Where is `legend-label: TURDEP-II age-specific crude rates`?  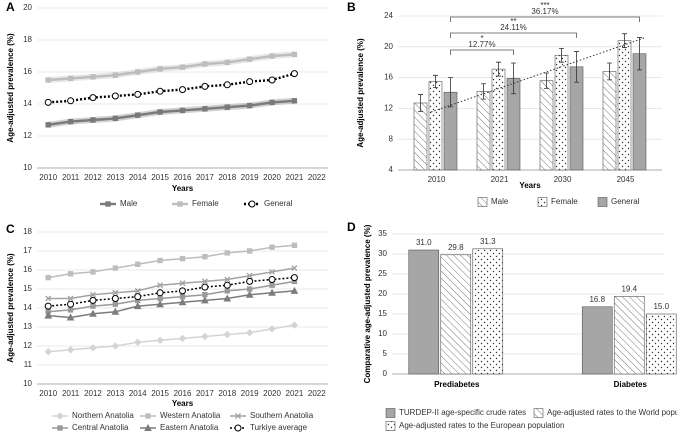
legend-label: TURDEP-II age-specific crude rates is located at coordinates (462, 412).